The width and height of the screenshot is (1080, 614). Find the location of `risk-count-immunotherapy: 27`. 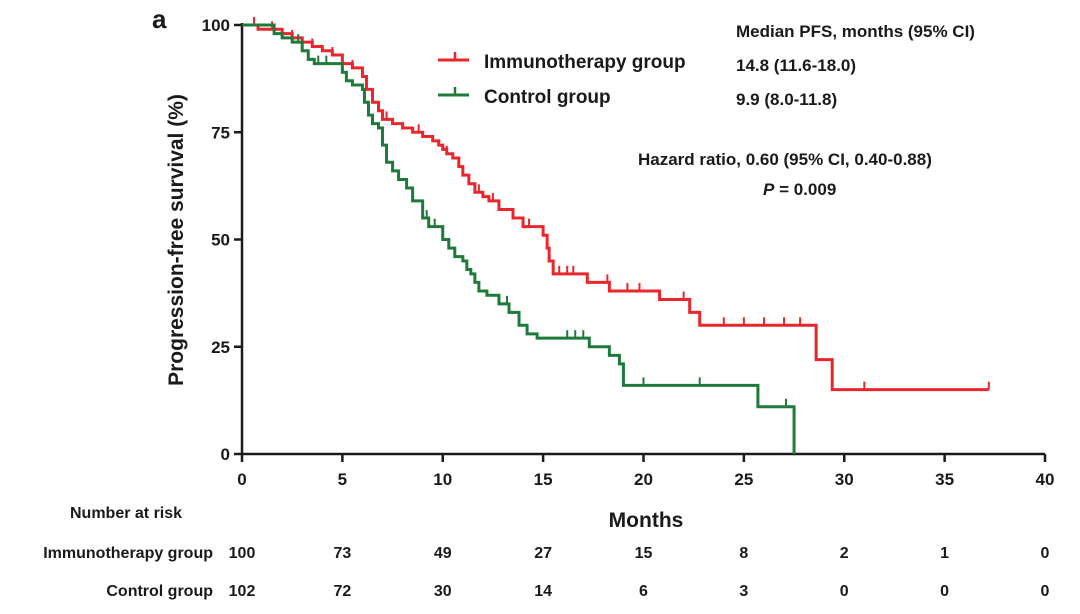

risk-count-immunotherapy: 27 is located at coordinates (543, 553).